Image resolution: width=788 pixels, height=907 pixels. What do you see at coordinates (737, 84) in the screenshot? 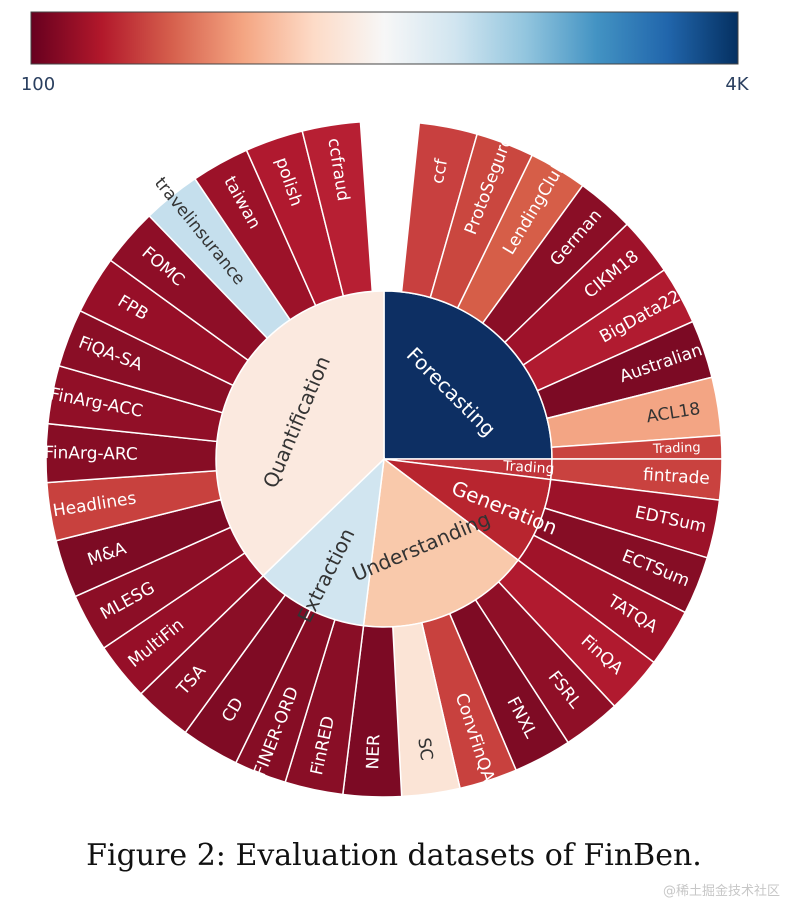
I see `colorbar-max-label: 4K` at bounding box center [737, 84].